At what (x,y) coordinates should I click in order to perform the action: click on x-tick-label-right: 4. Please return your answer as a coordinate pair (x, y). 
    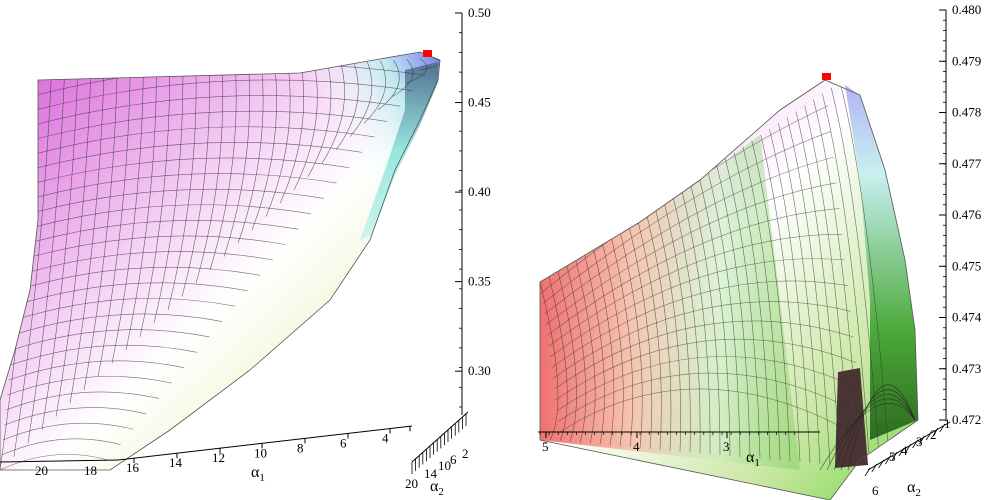
    Looking at the image, I should click on (636, 446).